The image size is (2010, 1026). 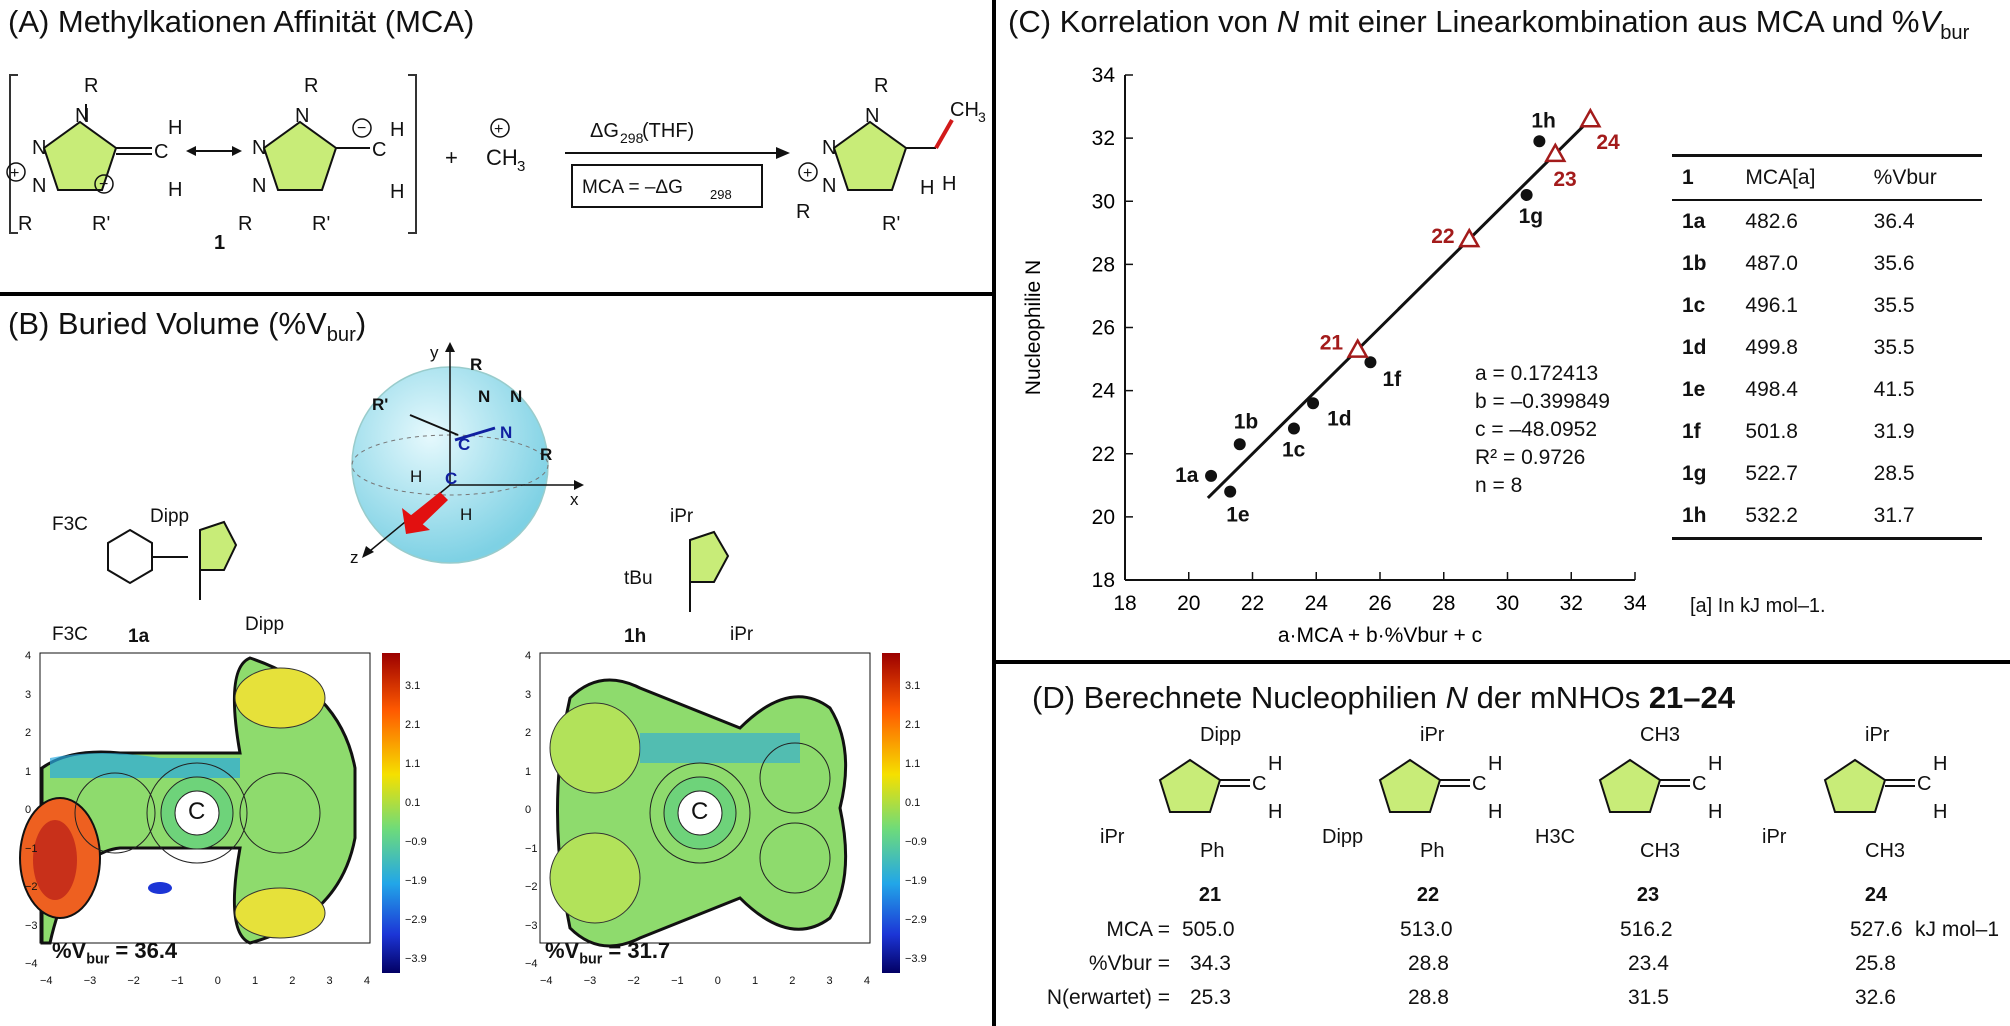 I want to click on svg-text: R, so click(x=311, y=86).